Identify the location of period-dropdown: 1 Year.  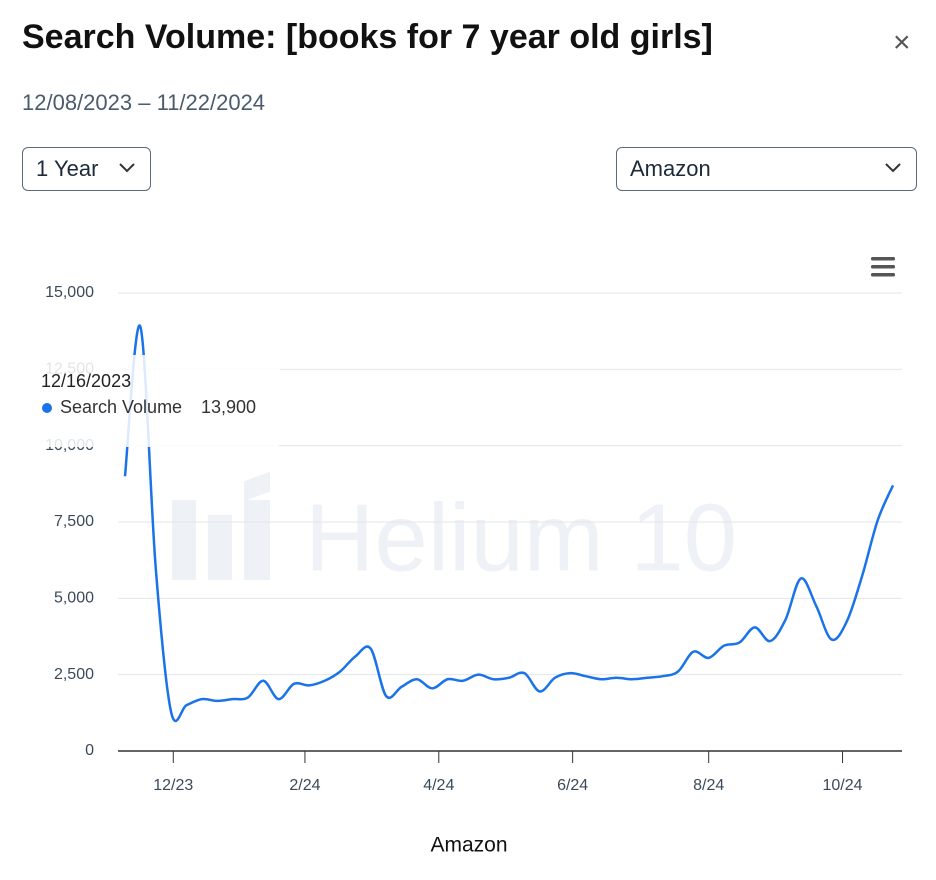
(86, 169).